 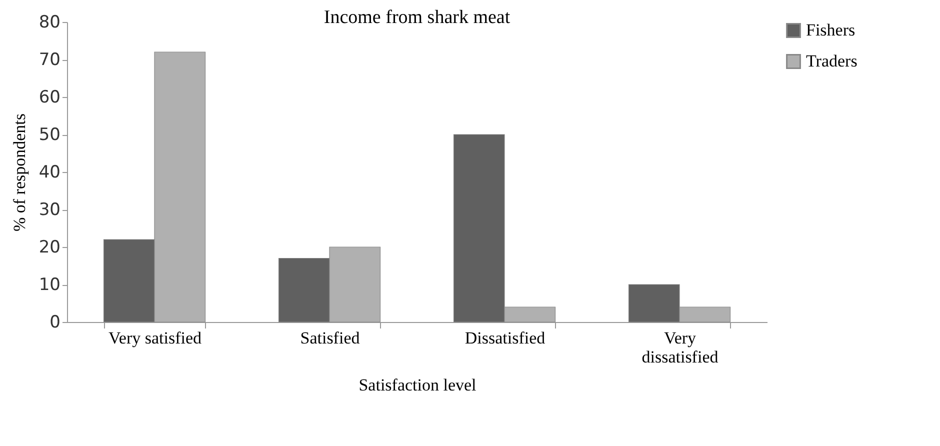 What do you see at coordinates (49, 172) in the screenshot?
I see `y-tick-label: 40` at bounding box center [49, 172].